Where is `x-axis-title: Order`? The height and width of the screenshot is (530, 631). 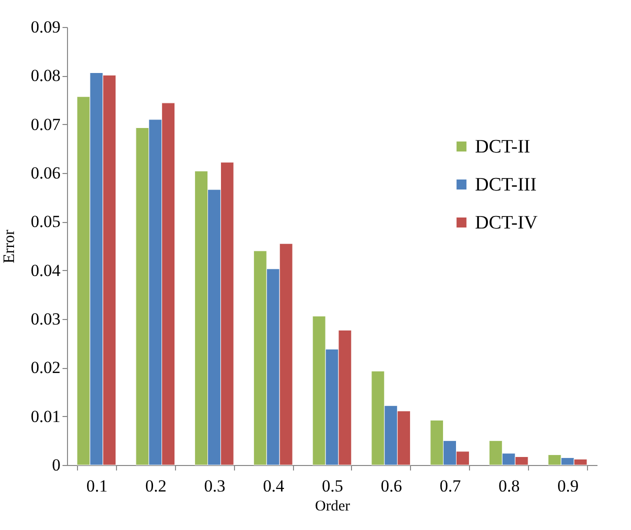
x-axis-title: Order is located at coordinates (332, 506).